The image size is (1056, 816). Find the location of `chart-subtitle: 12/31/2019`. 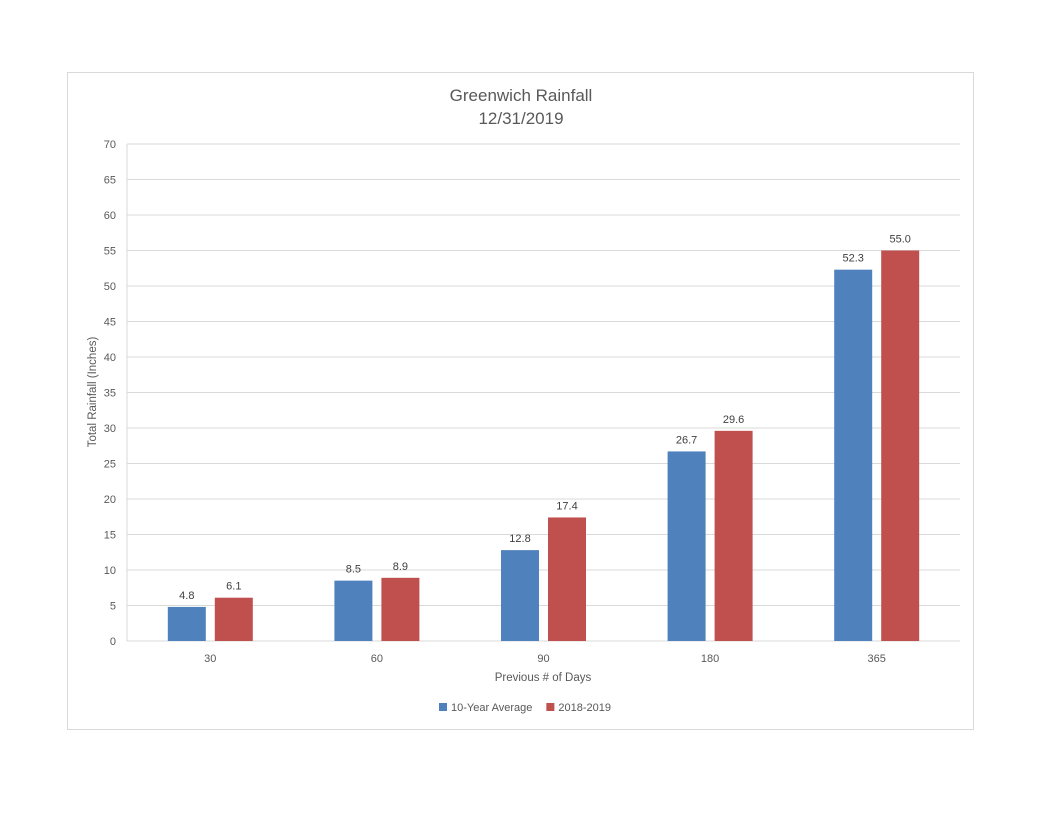

chart-subtitle: 12/31/2019 is located at coordinates (520, 118).